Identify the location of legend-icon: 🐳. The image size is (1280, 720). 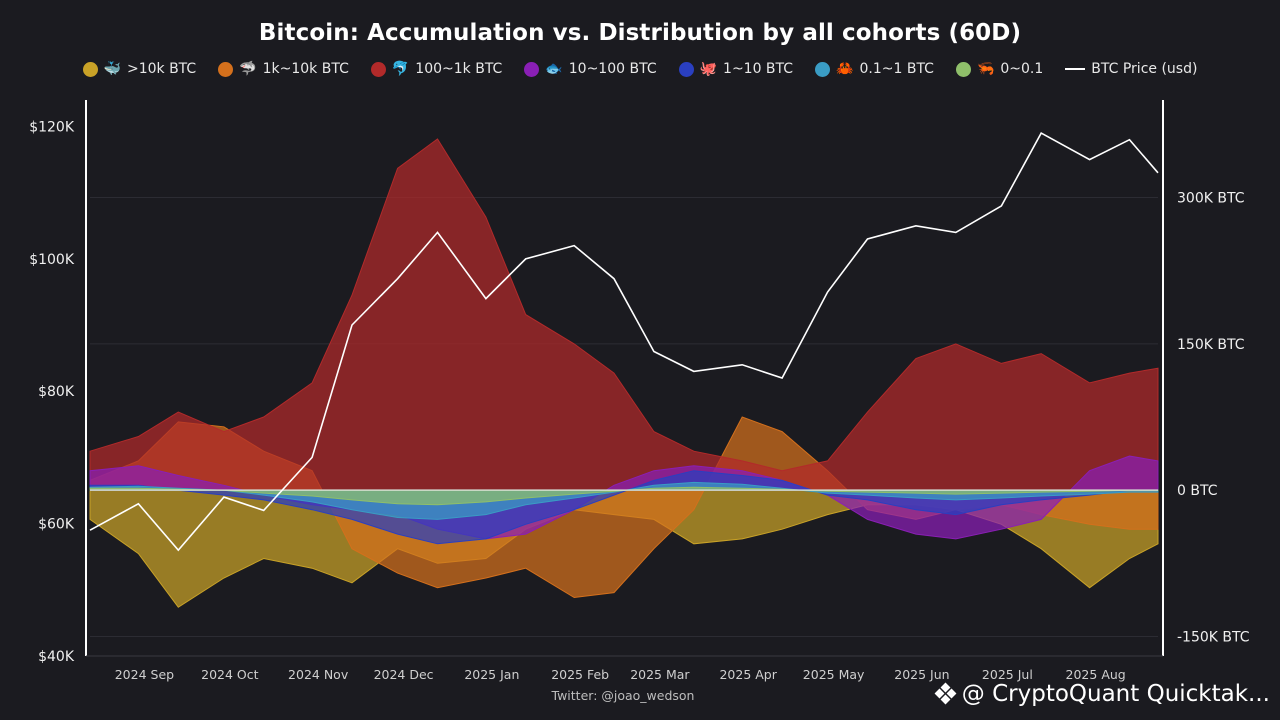
(112, 69).